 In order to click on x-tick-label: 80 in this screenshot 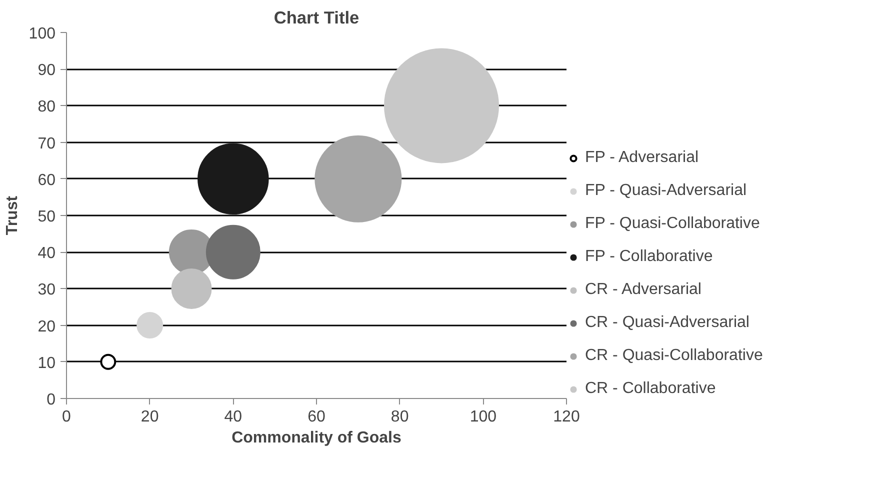, I will do `click(399, 417)`.